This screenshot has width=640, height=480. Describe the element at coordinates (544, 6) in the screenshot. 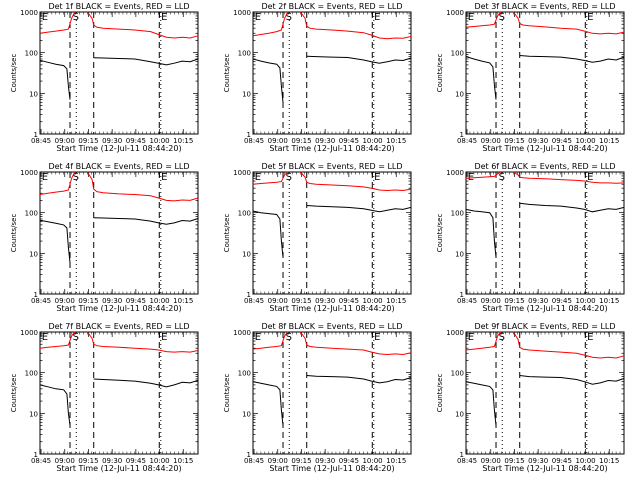

I see `panel-title: Det 3f BLACK = Events, RED = LLD` at that location.